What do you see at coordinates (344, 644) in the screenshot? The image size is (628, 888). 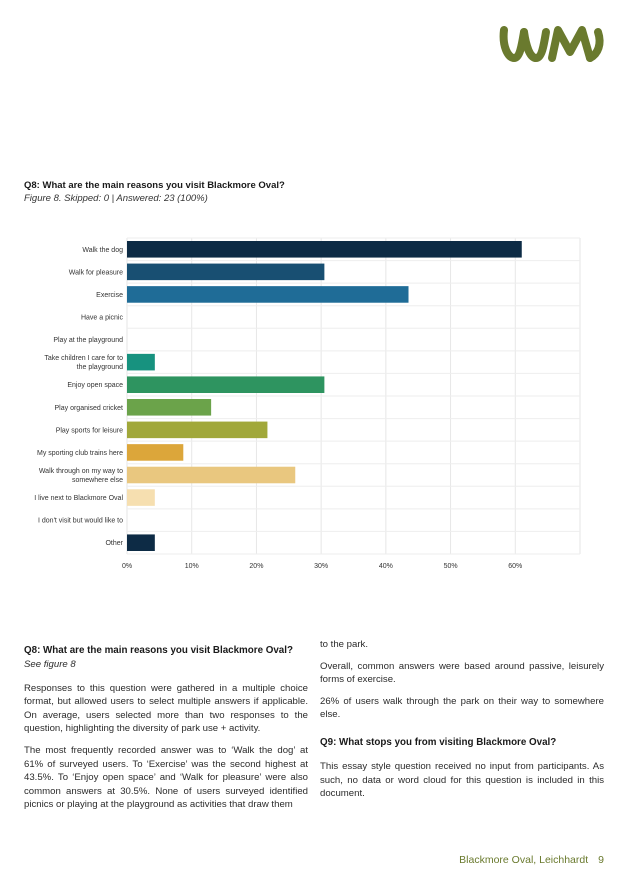 I see `paragraph-3: to the park.` at bounding box center [344, 644].